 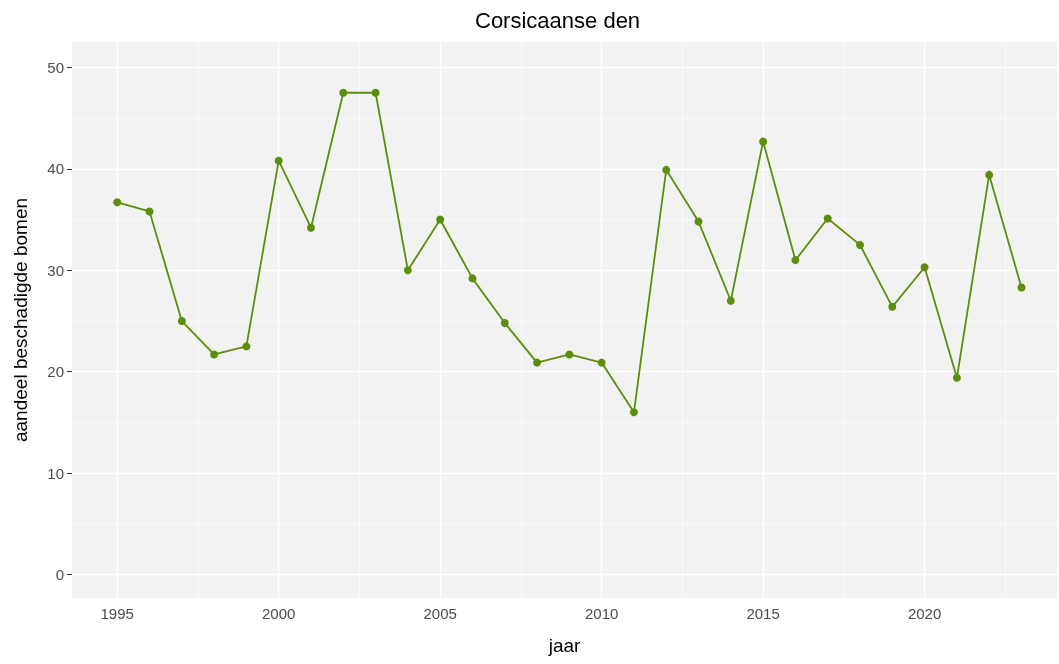 I want to click on x-tick-label: 1995, so click(x=117, y=613).